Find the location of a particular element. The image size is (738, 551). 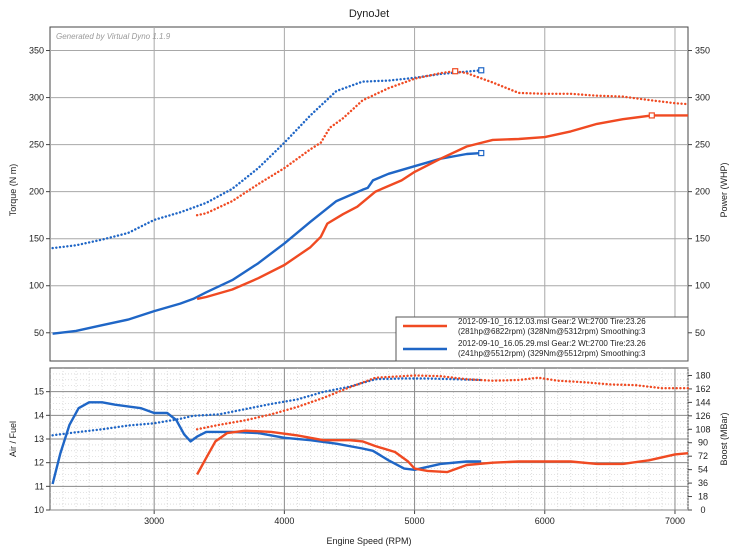

upper-y2-tick-label: 100 is located at coordinates (702, 286).